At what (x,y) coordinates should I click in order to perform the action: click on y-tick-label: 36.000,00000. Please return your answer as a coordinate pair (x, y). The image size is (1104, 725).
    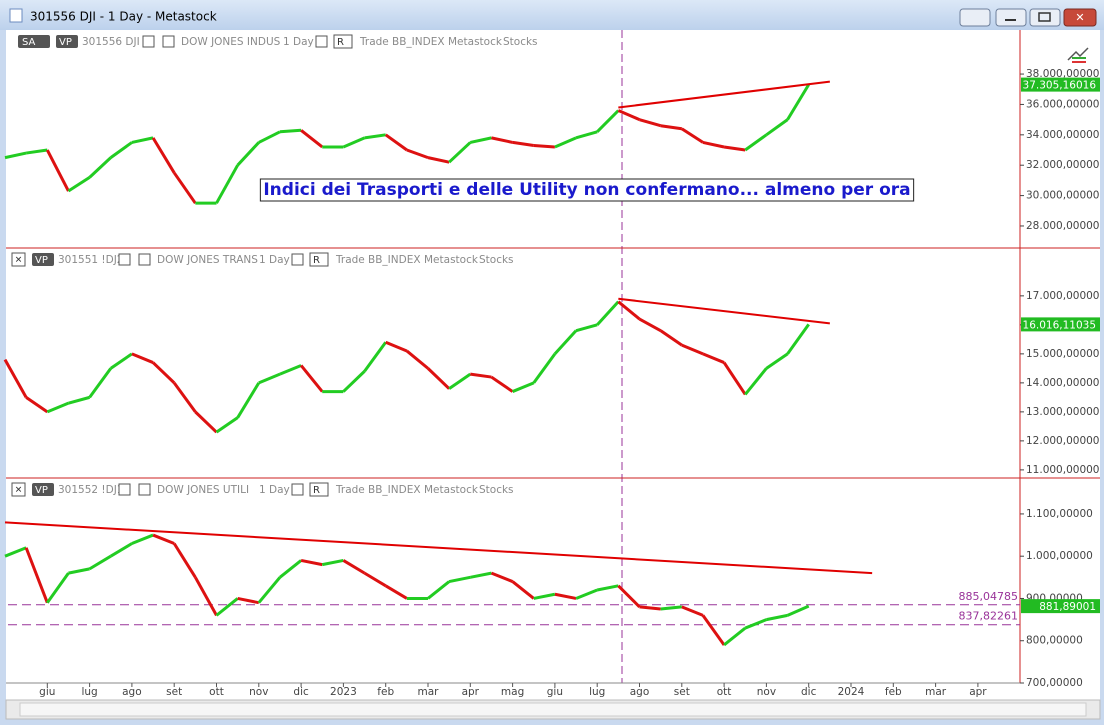
    Looking at the image, I should click on (1062, 104).